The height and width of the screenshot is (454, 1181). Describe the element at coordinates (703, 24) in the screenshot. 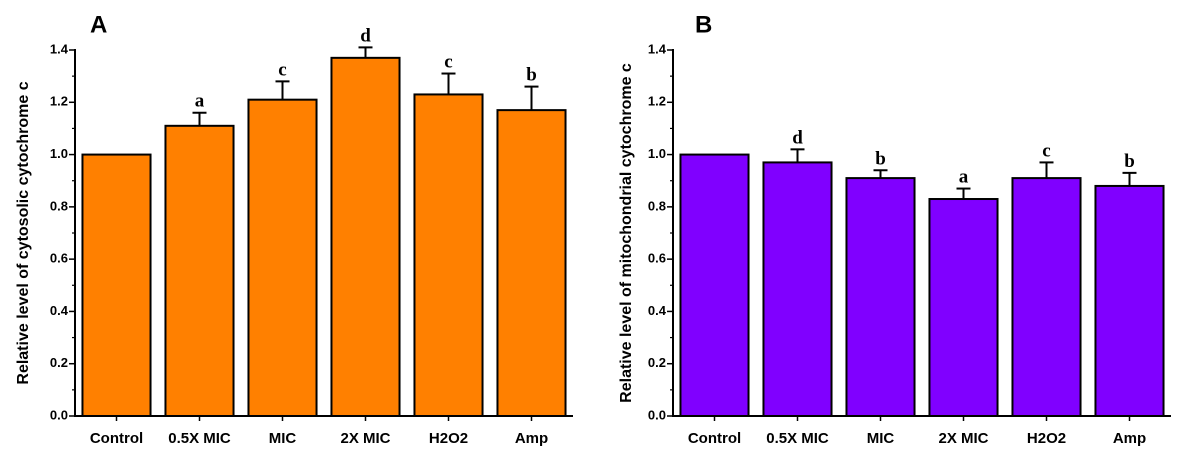

I see `panel-letter: B` at that location.